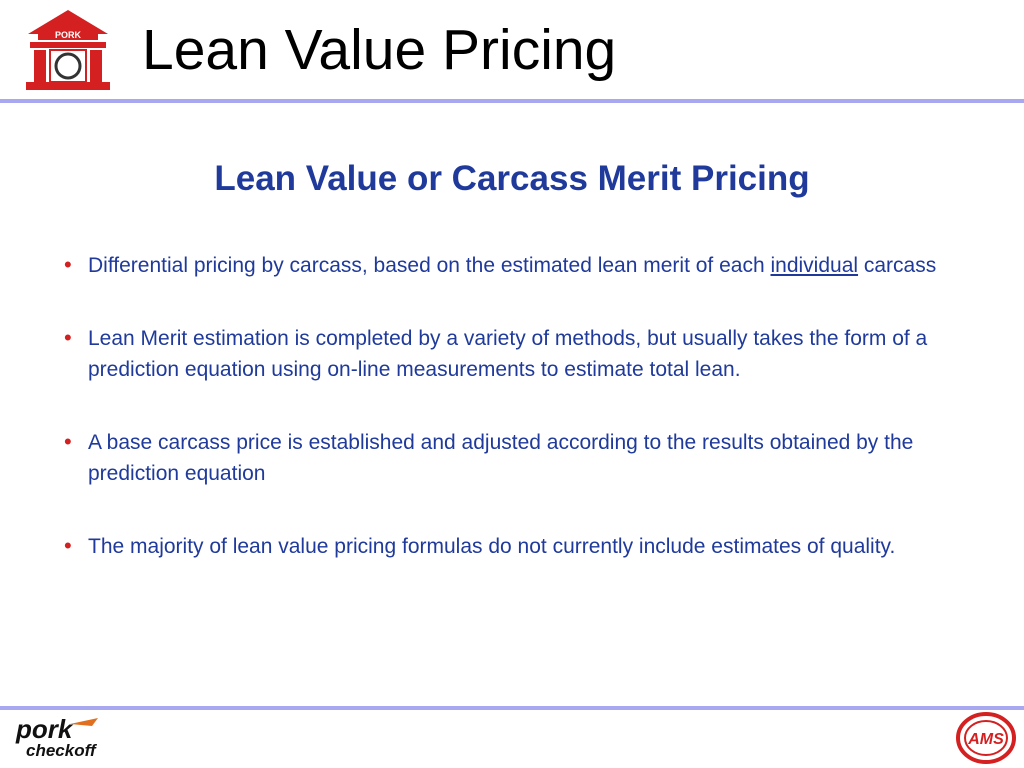 This screenshot has width=1024, height=768. I want to click on logo-text-ams: AMS, so click(985, 739).